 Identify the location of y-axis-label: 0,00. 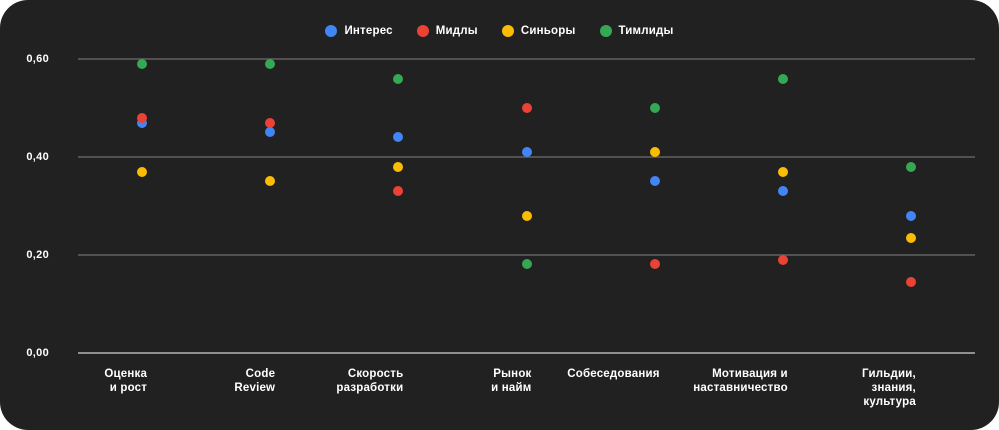
(37, 352).